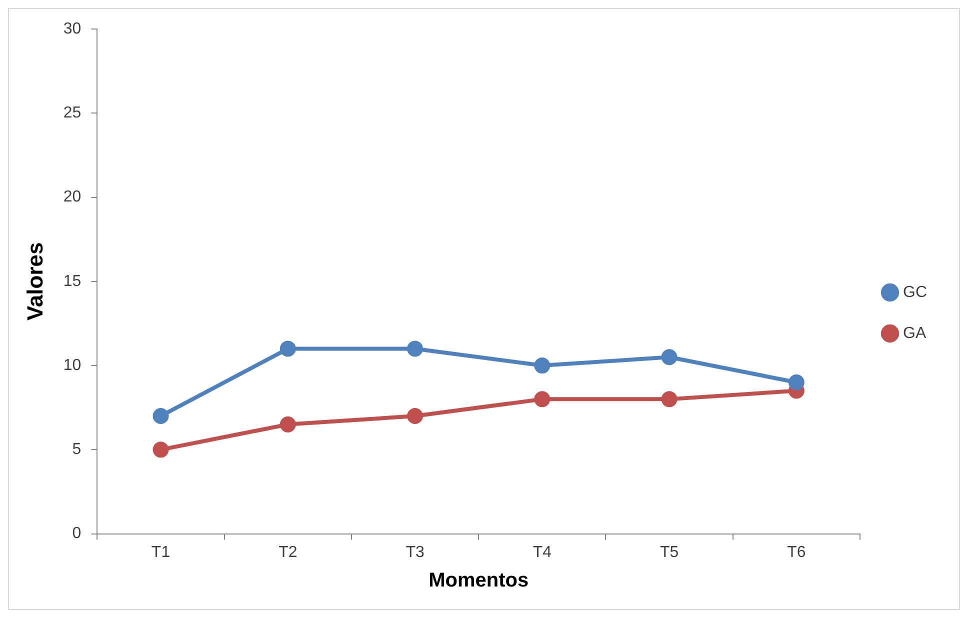 This screenshot has width=972, height=619. I want to click on y-tick-label: 25, so click(72, 113).